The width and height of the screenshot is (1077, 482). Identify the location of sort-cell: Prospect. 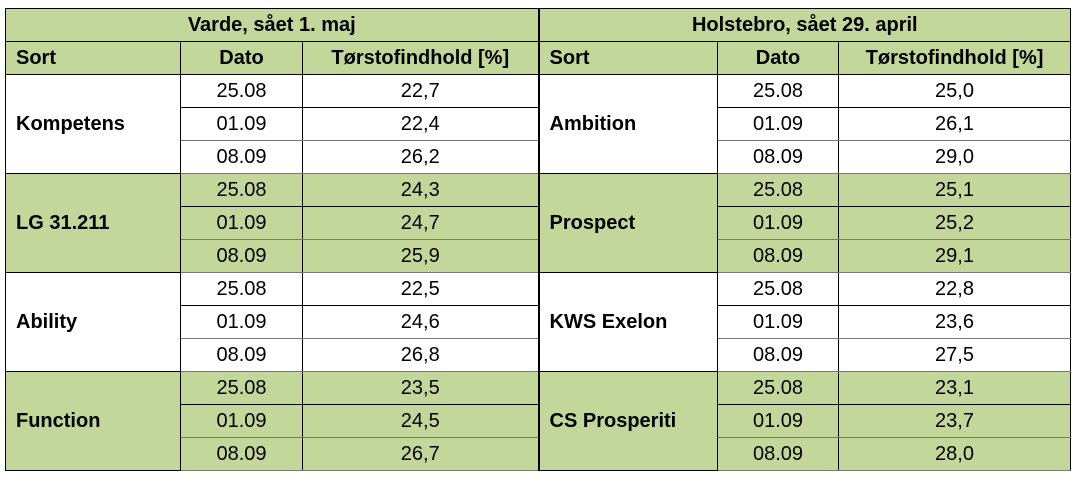
(628, 223).